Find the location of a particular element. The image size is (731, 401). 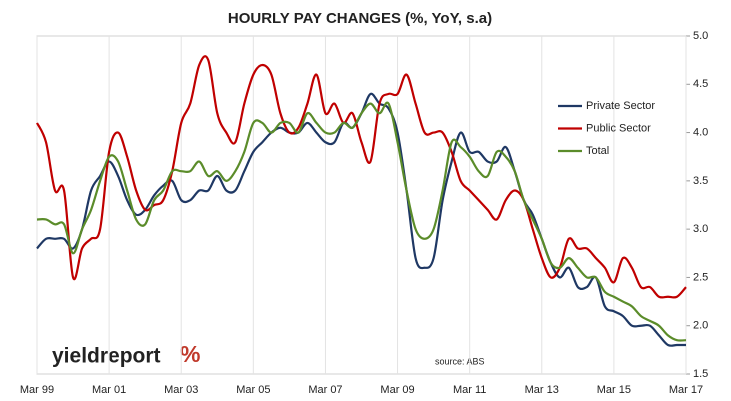

chart-title: HOURLY PAY CHANGES (%, YoY, s.a) is located at coordinates (360, 18).